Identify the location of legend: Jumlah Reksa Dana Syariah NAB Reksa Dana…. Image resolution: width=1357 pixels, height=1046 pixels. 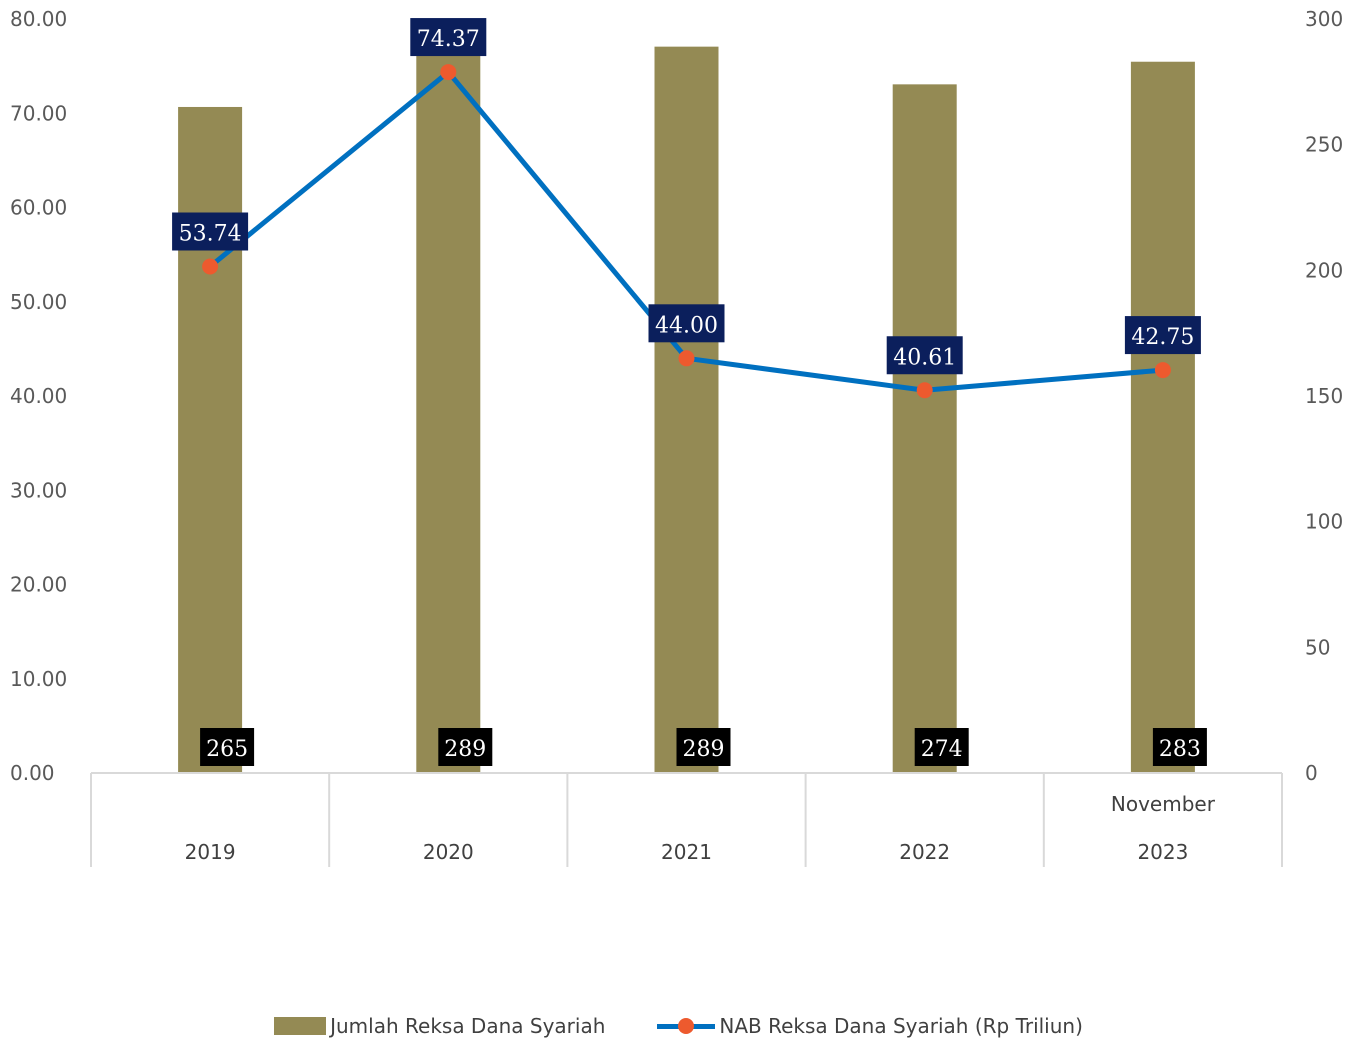
(678, 1026).